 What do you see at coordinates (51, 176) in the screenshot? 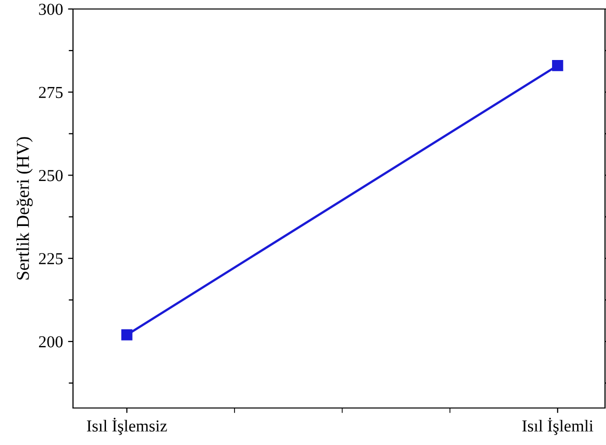
I see `y-tick-label: 250` at bounding box center [51, 176].